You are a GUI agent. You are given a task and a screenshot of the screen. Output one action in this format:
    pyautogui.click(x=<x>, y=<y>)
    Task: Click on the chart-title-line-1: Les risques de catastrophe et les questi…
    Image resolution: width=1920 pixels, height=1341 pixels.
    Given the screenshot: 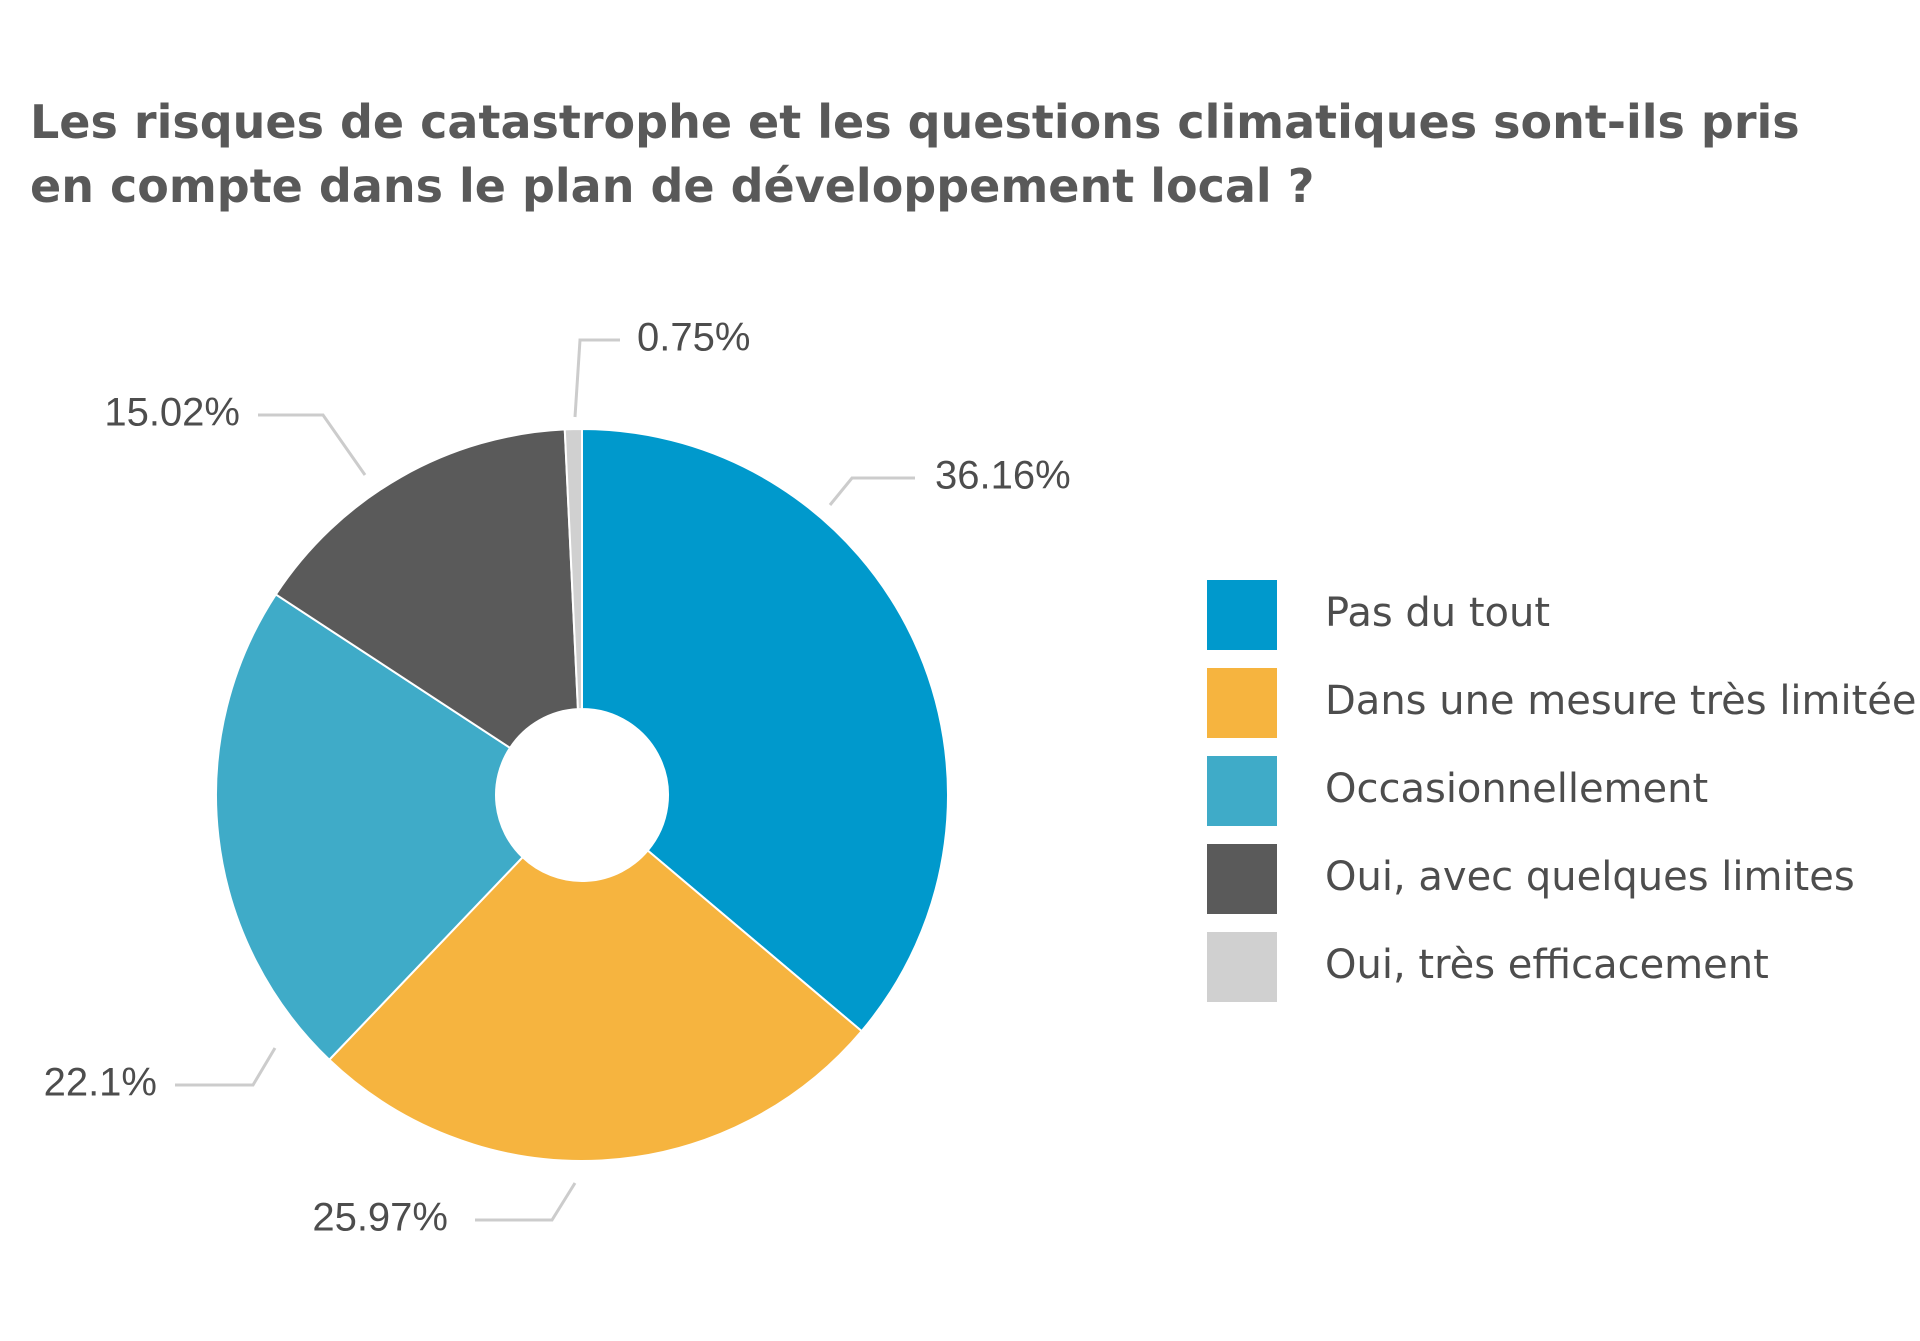 What is the action you would take?
    pyautogui.click(x=915, y=122)
    